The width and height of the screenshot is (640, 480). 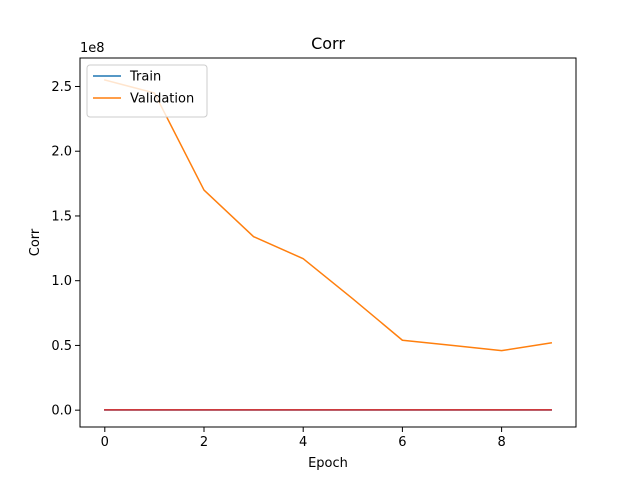 I want to click on y-tick-label: 1.0, so click(x=61, y=281).